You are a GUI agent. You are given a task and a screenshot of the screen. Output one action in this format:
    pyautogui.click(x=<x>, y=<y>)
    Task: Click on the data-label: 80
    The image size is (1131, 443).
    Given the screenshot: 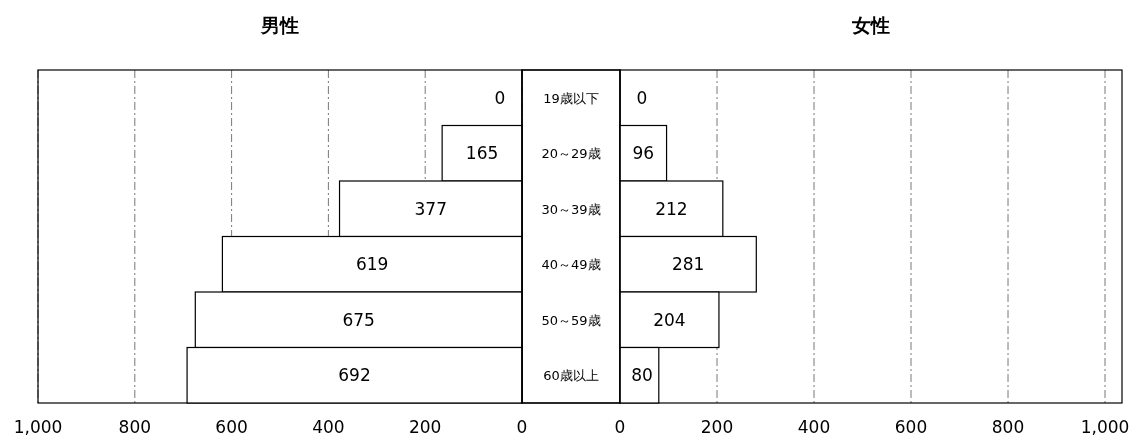 What is the action you would take?
    pyautogui.click(x=642, y=375)
    